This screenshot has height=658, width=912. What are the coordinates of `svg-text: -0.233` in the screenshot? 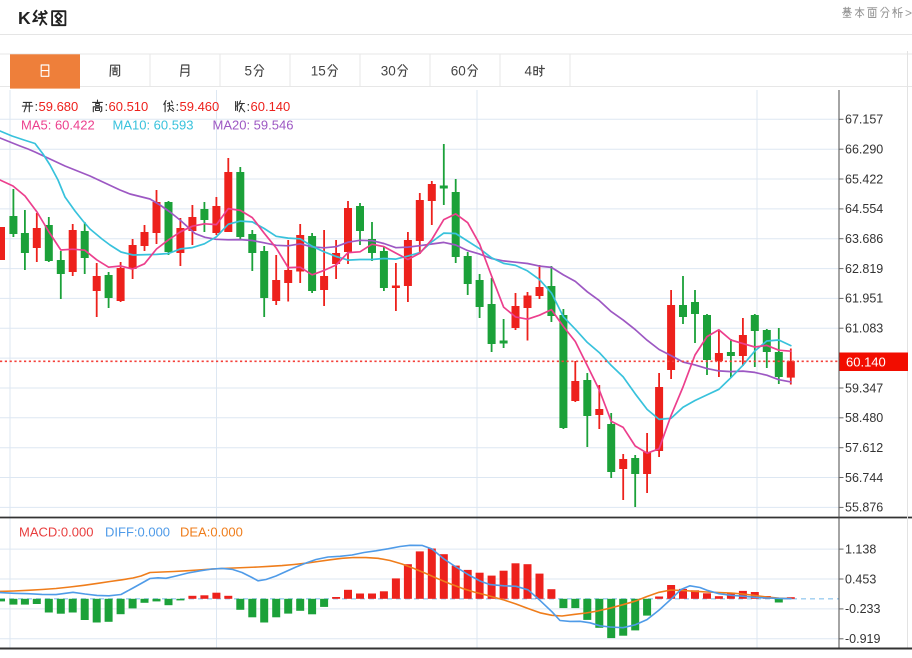 It's located at (862, 609).